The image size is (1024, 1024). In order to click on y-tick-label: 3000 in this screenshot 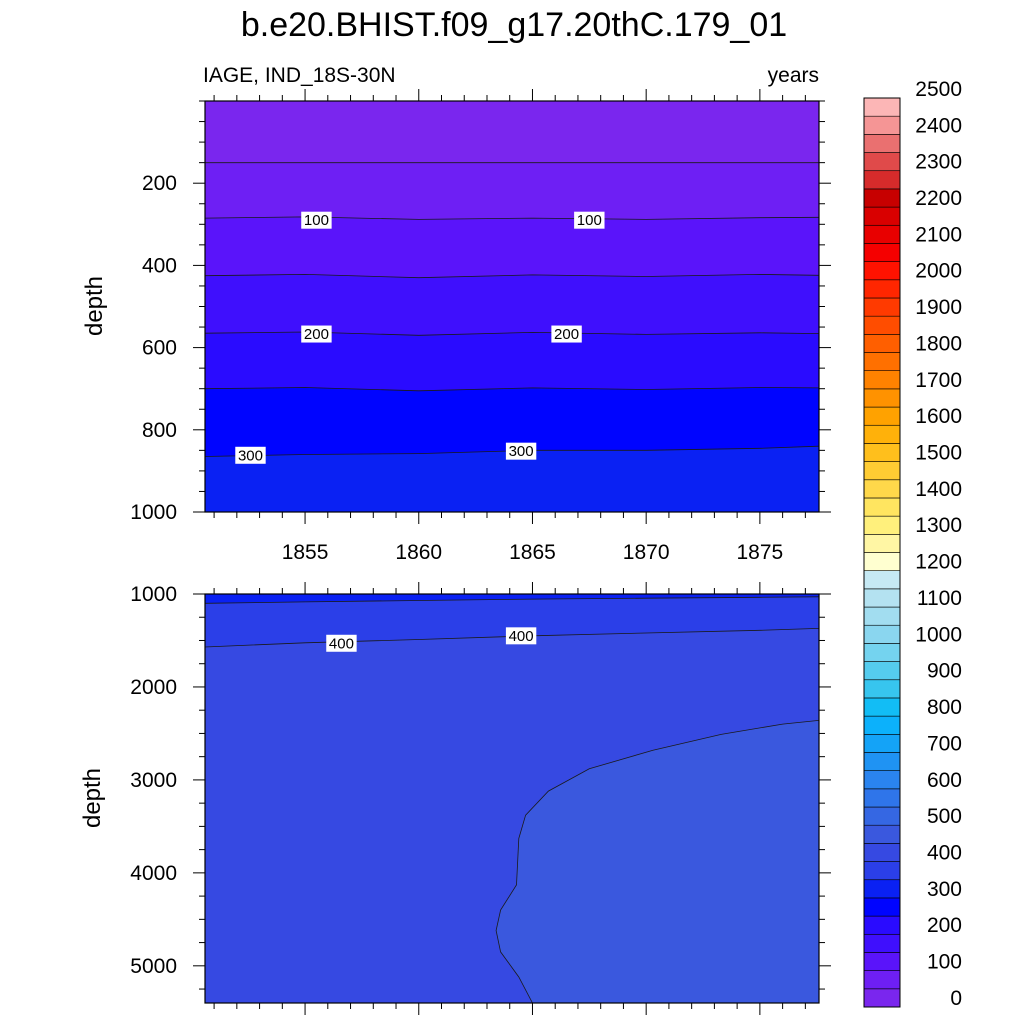, I will do `click(153, 780)`.